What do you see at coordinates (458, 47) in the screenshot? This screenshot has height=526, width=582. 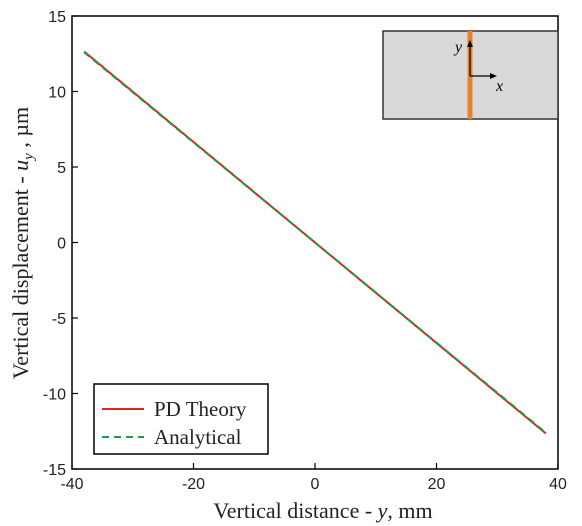 I see `inset-y-label: y` at bounding box center [458, 47].